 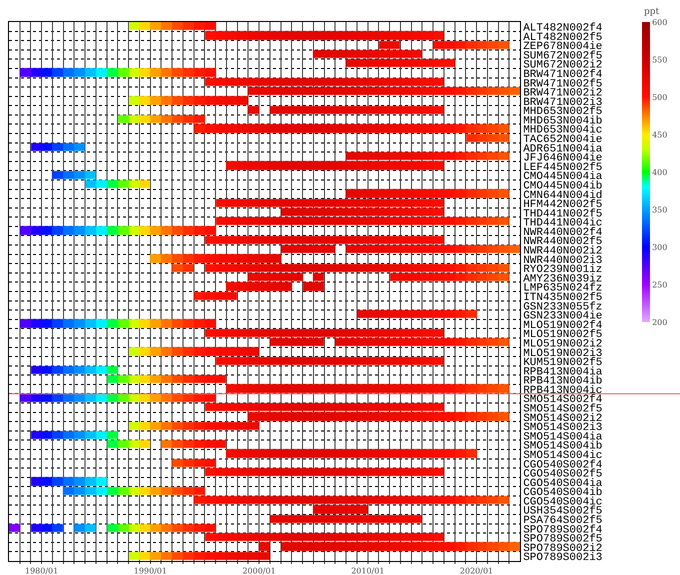 What do you see at coordinates (150, 570) in the screenshot?
I see `x-tick-label: 1990/01` at bounding box center [150, 570].